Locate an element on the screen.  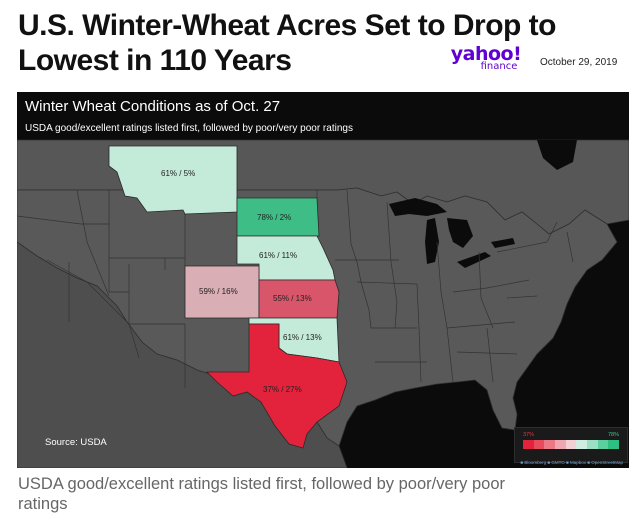
label-texas: 37% / 27% is located at coordinates (282, 389).